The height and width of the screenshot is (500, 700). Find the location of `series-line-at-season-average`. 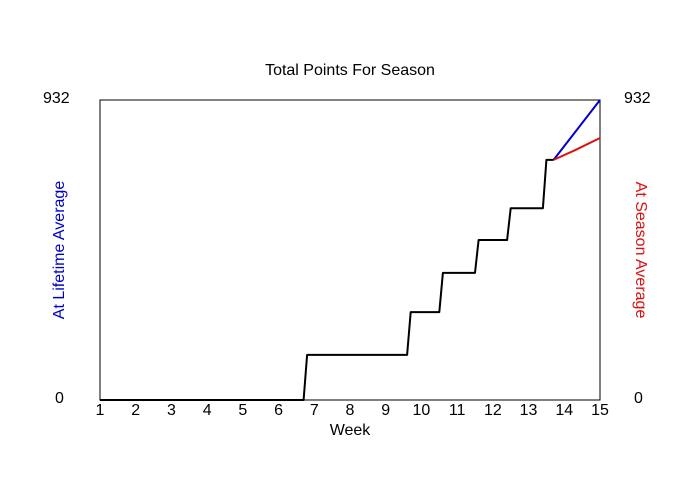

series-line-at-season-average is located at coordinates (577, 149).